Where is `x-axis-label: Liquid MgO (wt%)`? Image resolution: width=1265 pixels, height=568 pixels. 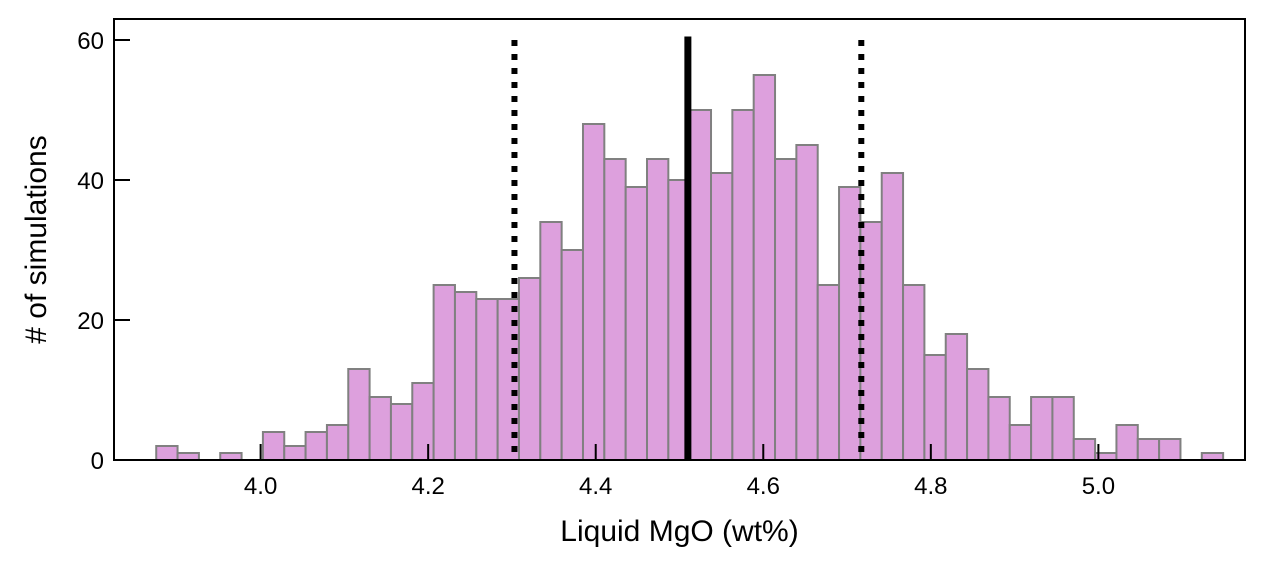
x-axis-label: Liquid MgO (wt%) is located at coordinates (679, 531).